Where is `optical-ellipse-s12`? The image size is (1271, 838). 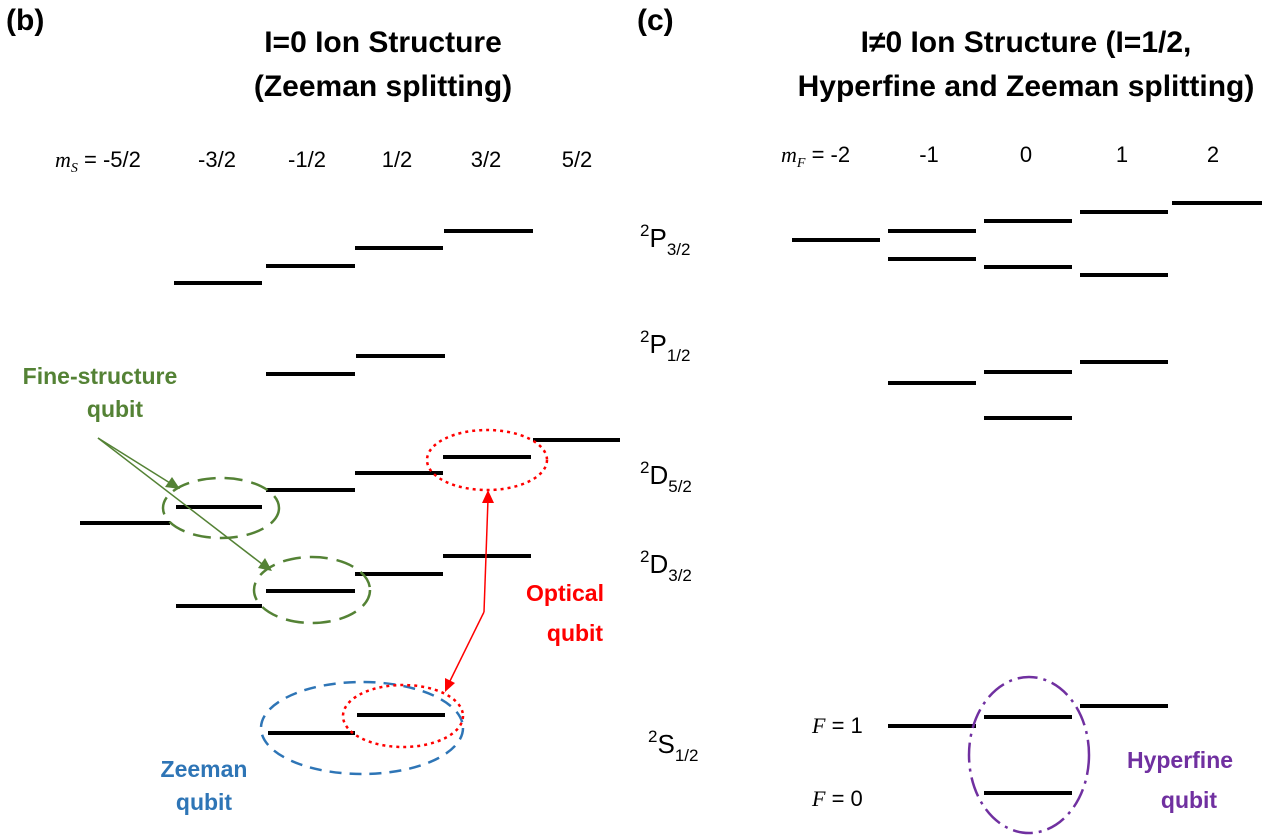
optical-ellipse-s12 is located at coordinates (403, 716).